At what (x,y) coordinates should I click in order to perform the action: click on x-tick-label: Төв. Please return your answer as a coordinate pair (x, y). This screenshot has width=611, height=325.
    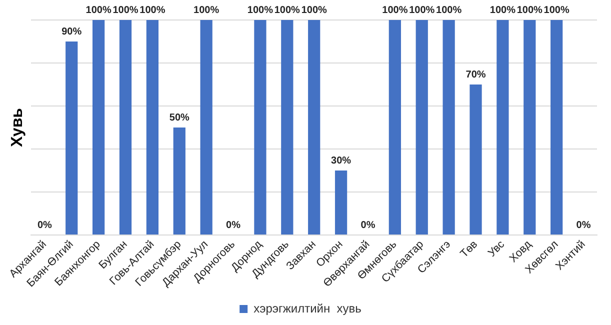
    Looking at the image, I should click on (469, 249).